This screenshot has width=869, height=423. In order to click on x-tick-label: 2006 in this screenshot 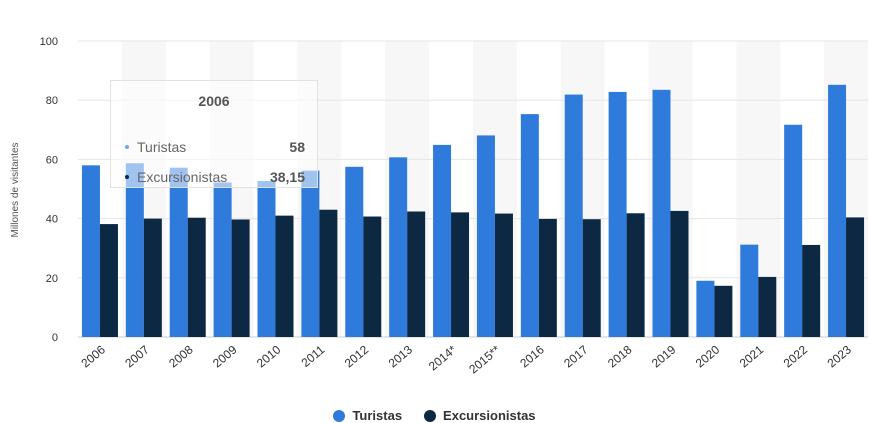, I will do `click(93, 356)`.